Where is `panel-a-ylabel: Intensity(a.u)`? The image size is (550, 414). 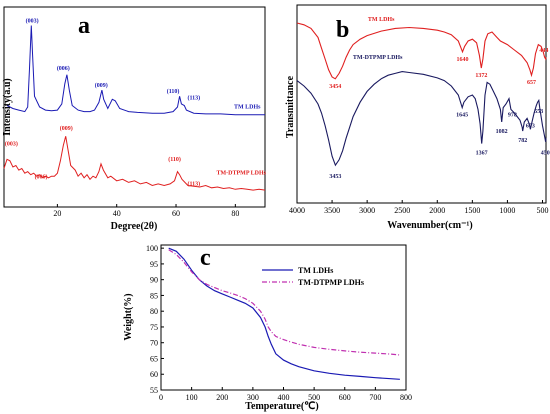 panel-a-ylabel: Intensity(a.u) is located at coordinates (7, 107).